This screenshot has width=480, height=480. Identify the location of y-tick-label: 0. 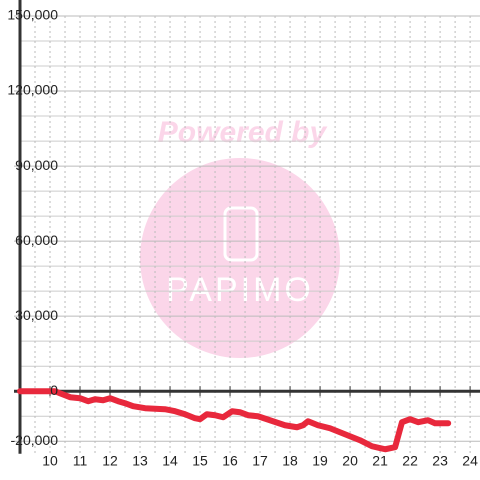
(54, 390).